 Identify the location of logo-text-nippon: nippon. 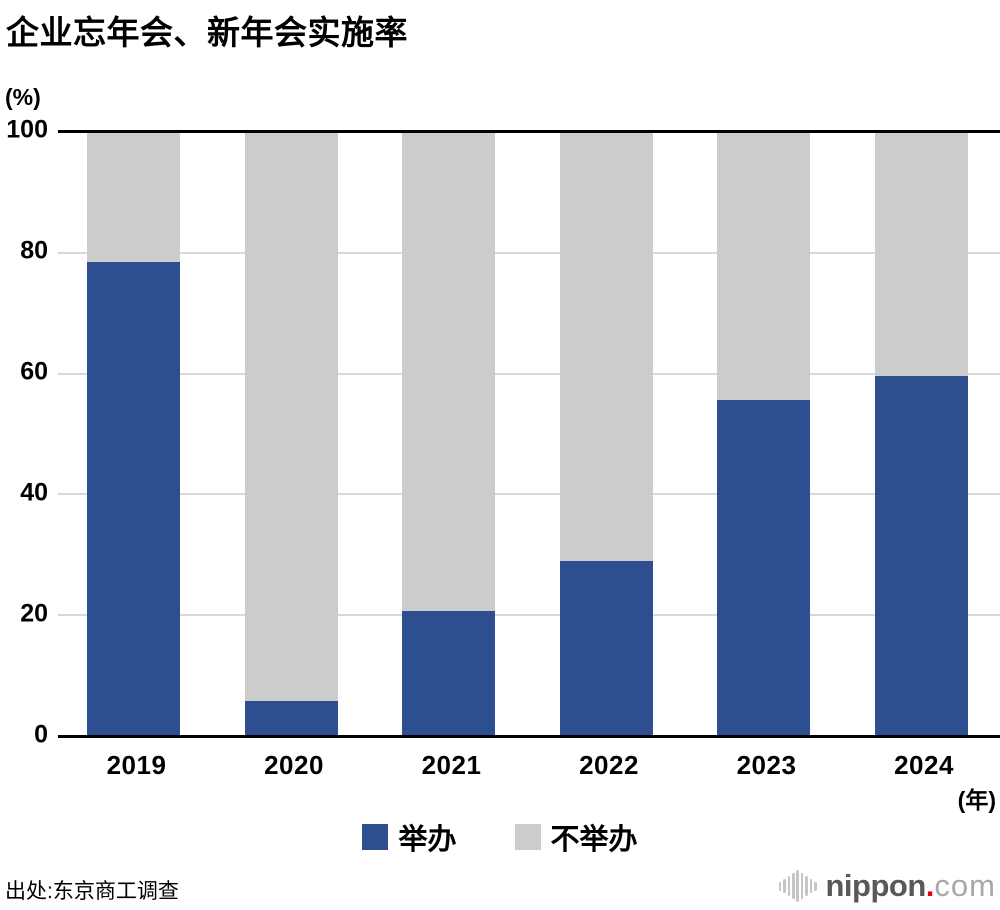
(876, 885).